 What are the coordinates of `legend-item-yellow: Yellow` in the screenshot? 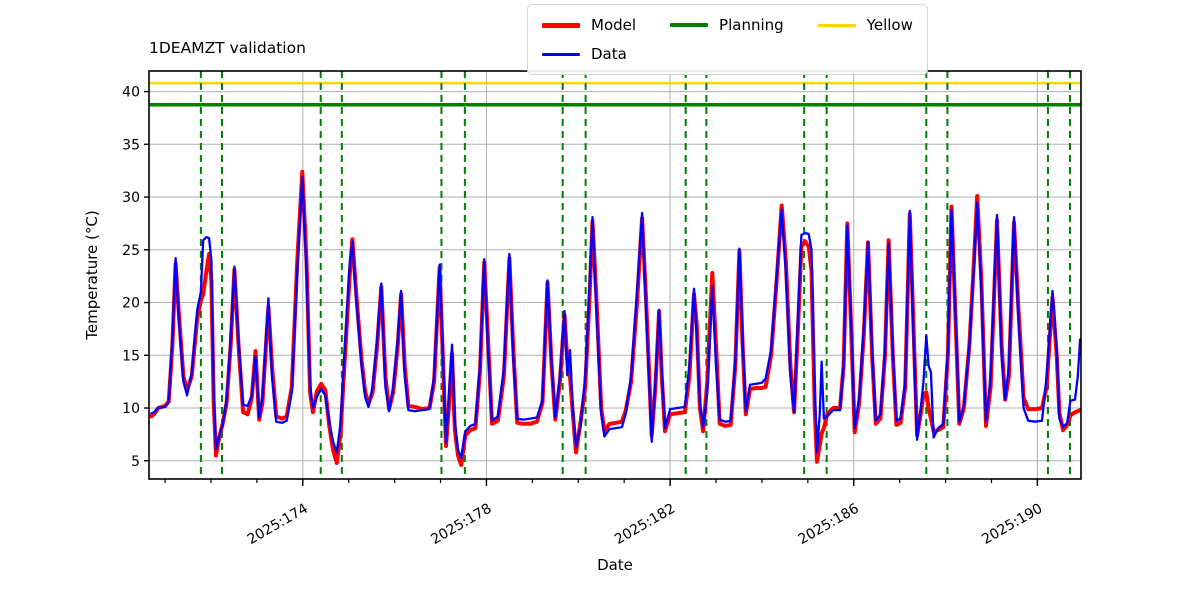 It's located at (865, 25).